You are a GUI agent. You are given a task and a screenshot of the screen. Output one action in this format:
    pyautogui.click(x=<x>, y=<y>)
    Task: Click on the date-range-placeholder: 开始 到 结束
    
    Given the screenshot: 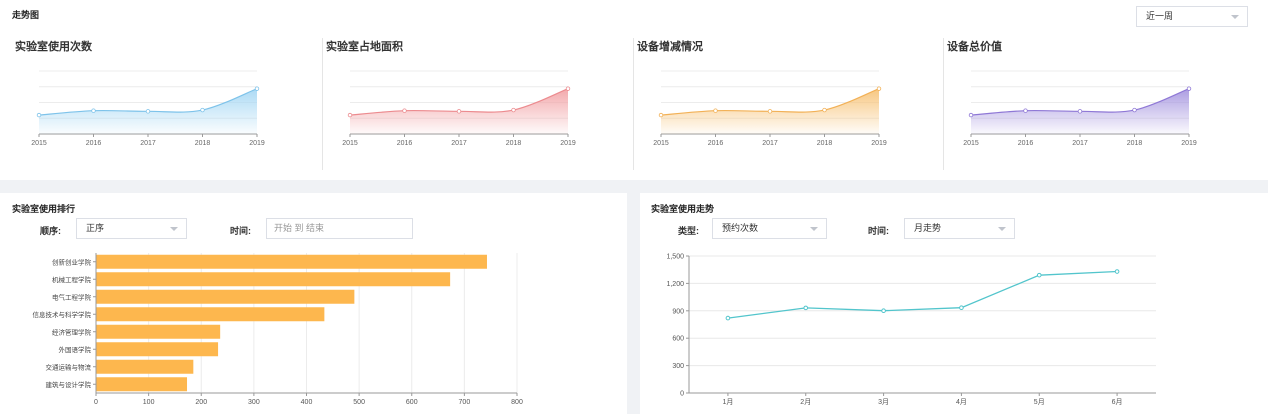 What is the action you would take?
    pyautogui.click(x=299, y=228)
    